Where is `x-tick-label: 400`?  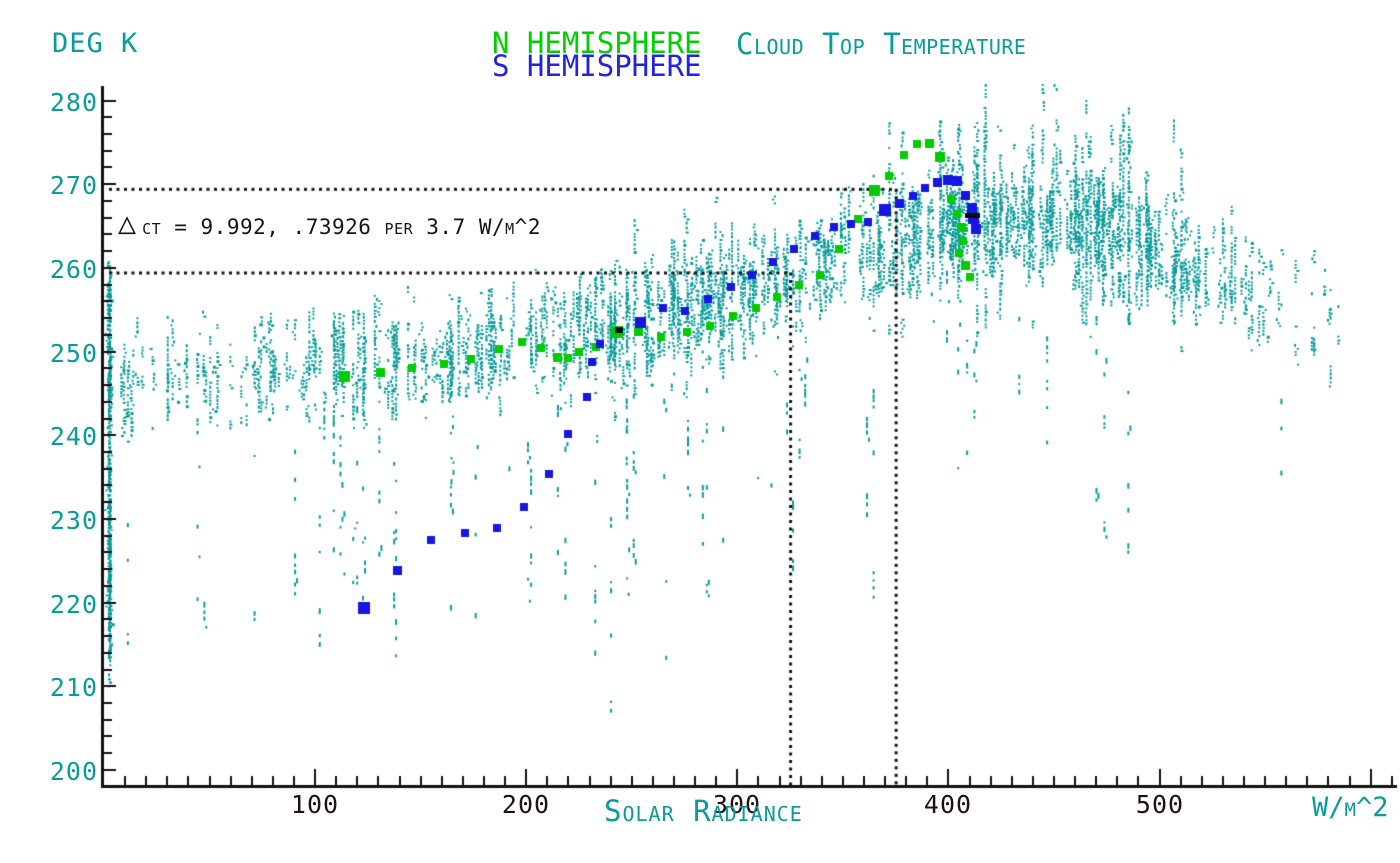 x-tick-label: 400 is located at coordinates (948, 804).